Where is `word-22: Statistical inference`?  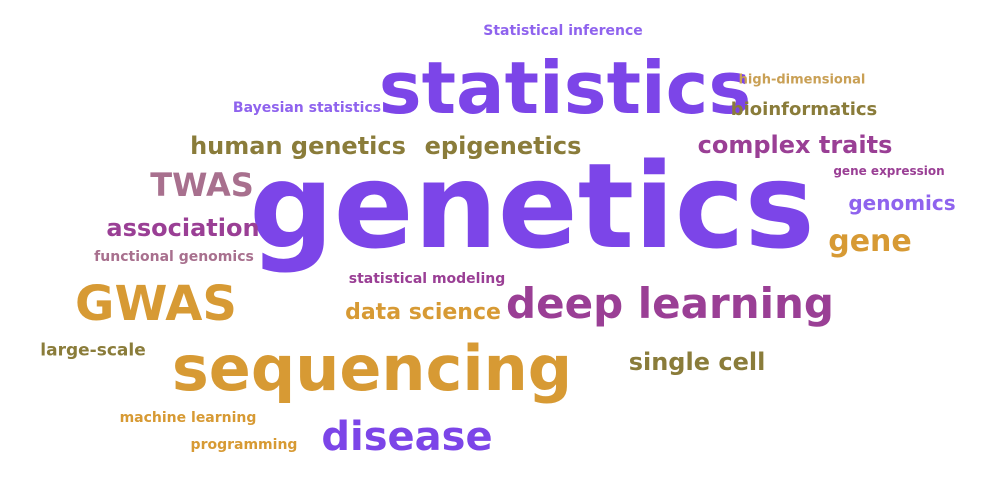
word-22: Statistical inference is located at coordinates (563, 31).